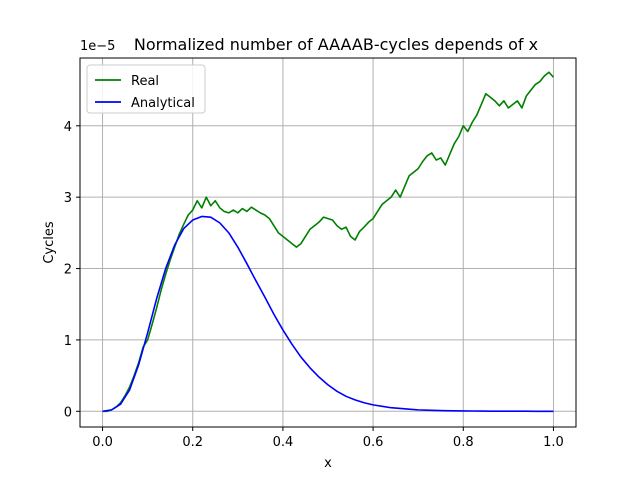 This screenshot has width=640, height=480. What do you see at coordinates (192, 442) in the screenshot?
I see `x-tick-label: 0.2` at bounding box center [192, 442].